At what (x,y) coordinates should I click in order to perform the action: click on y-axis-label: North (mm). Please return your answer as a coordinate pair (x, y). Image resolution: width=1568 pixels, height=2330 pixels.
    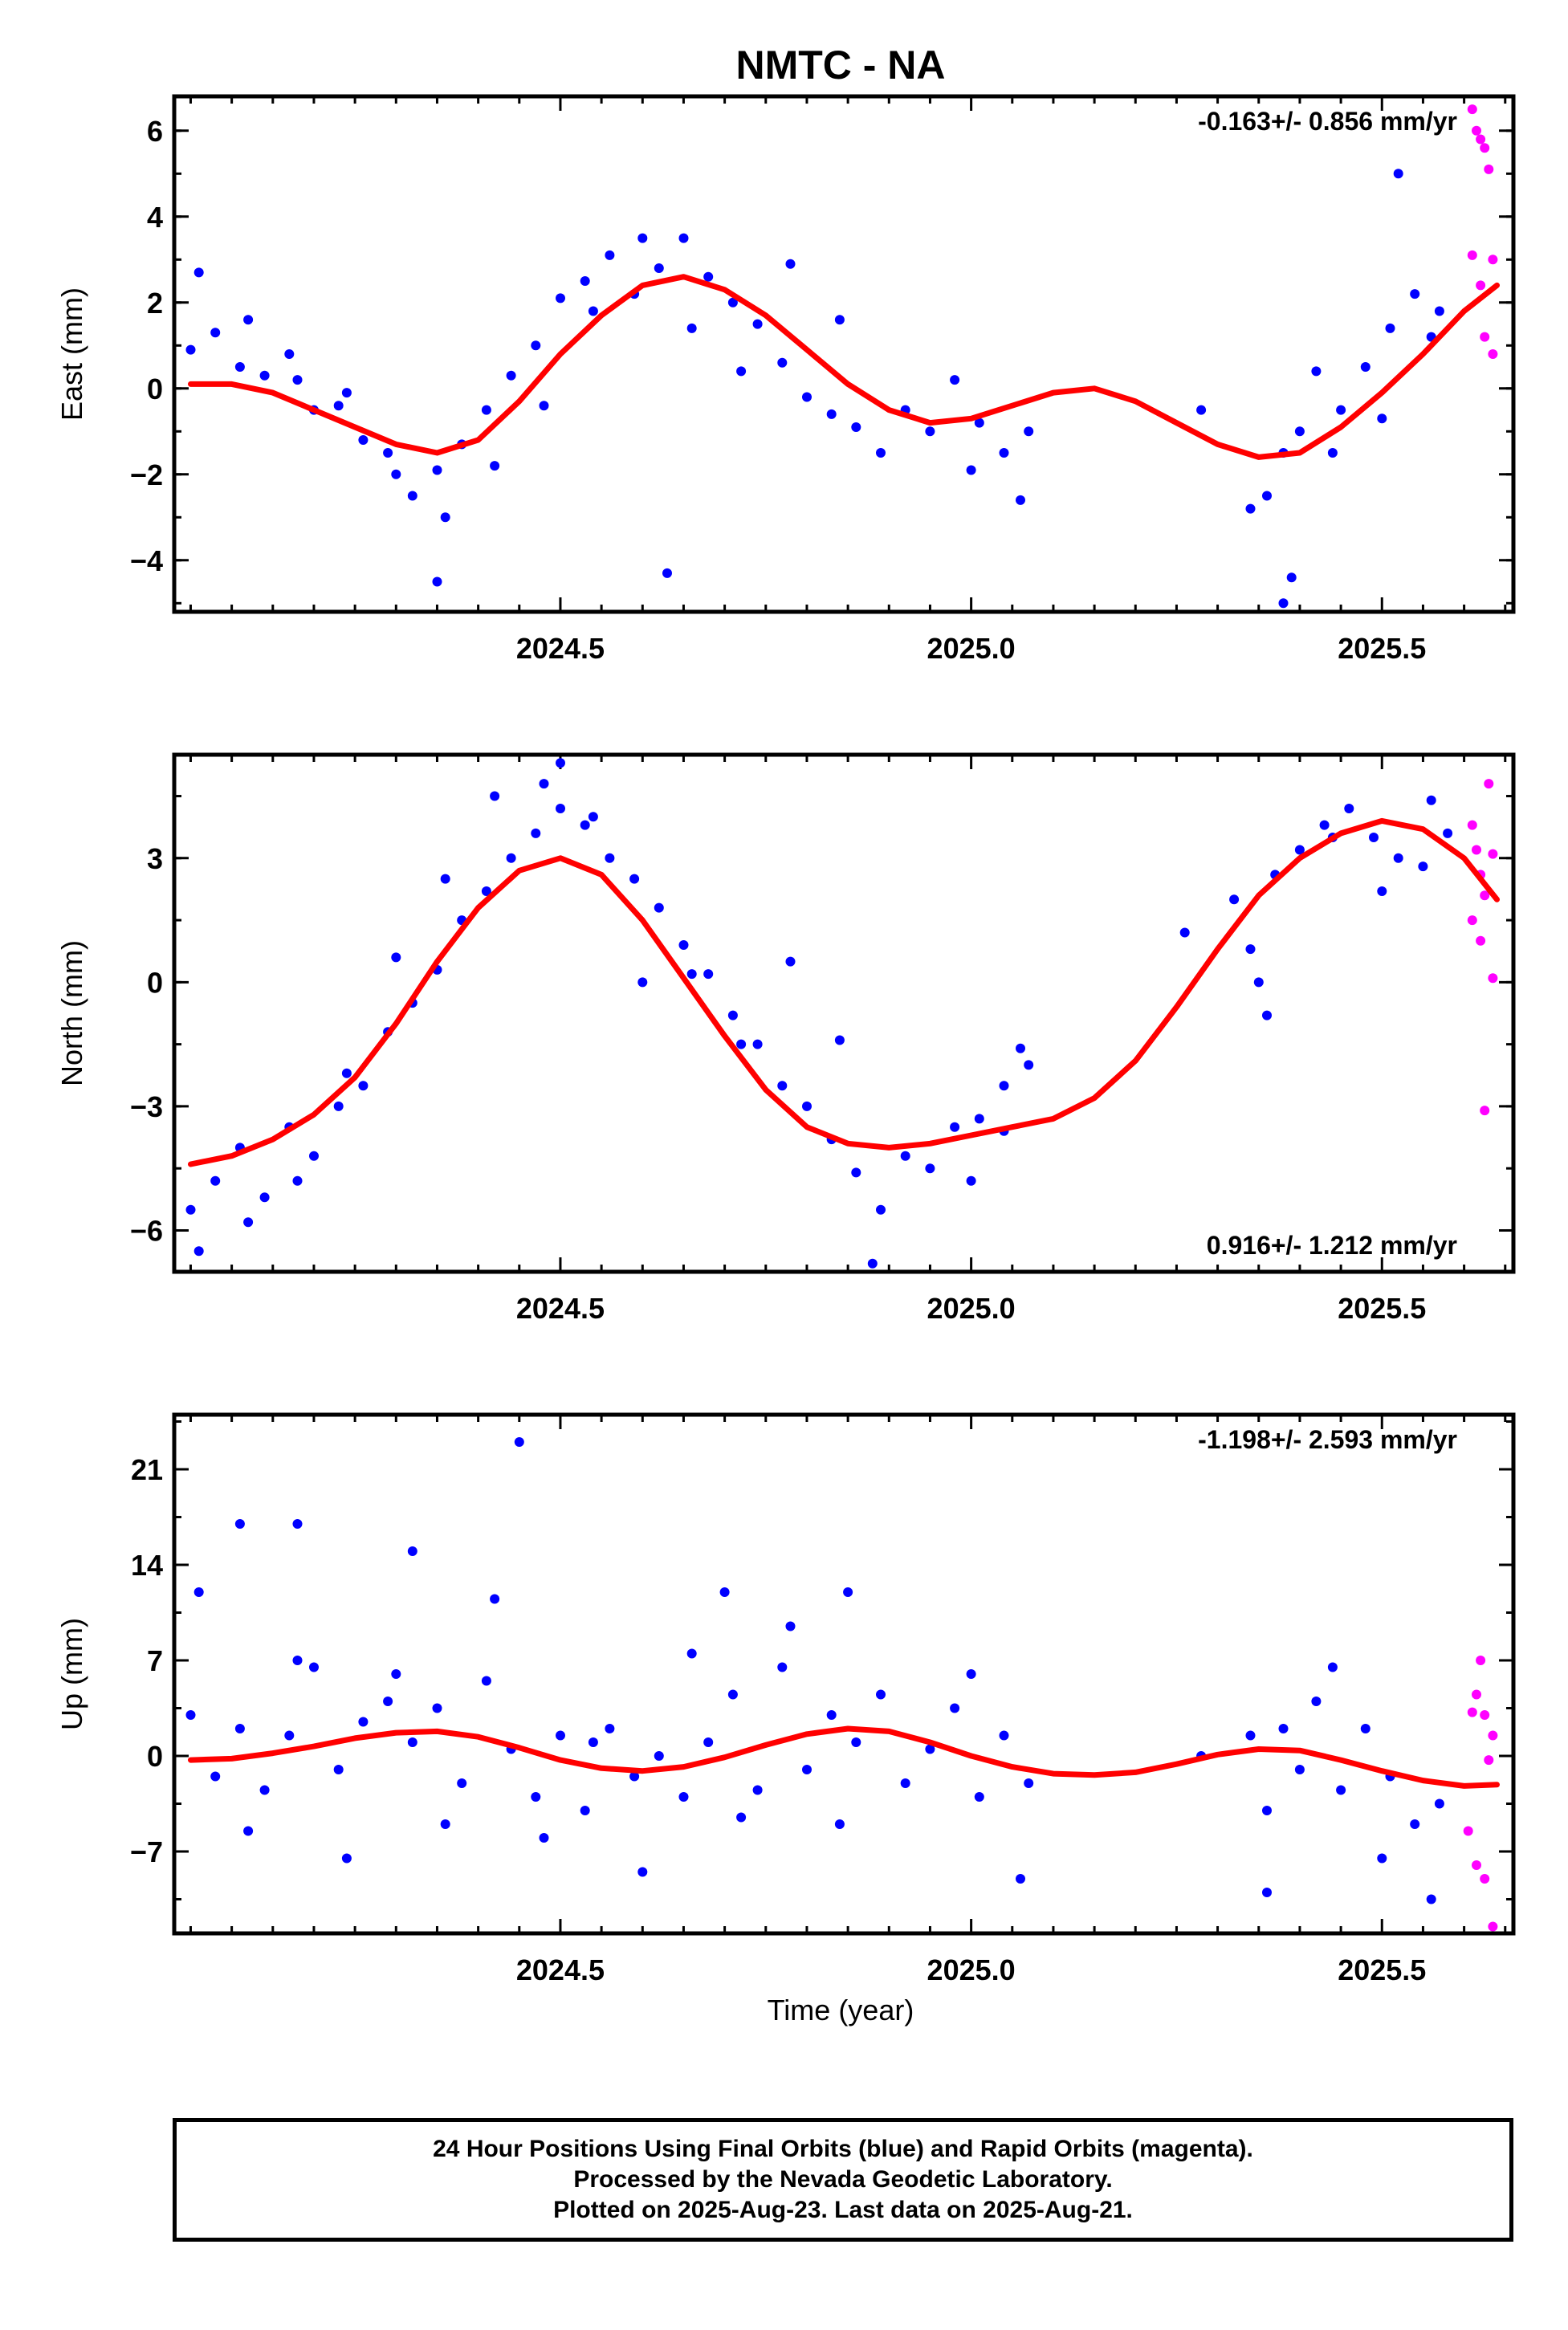
    Looking at the image, I should click on (71, 1013).